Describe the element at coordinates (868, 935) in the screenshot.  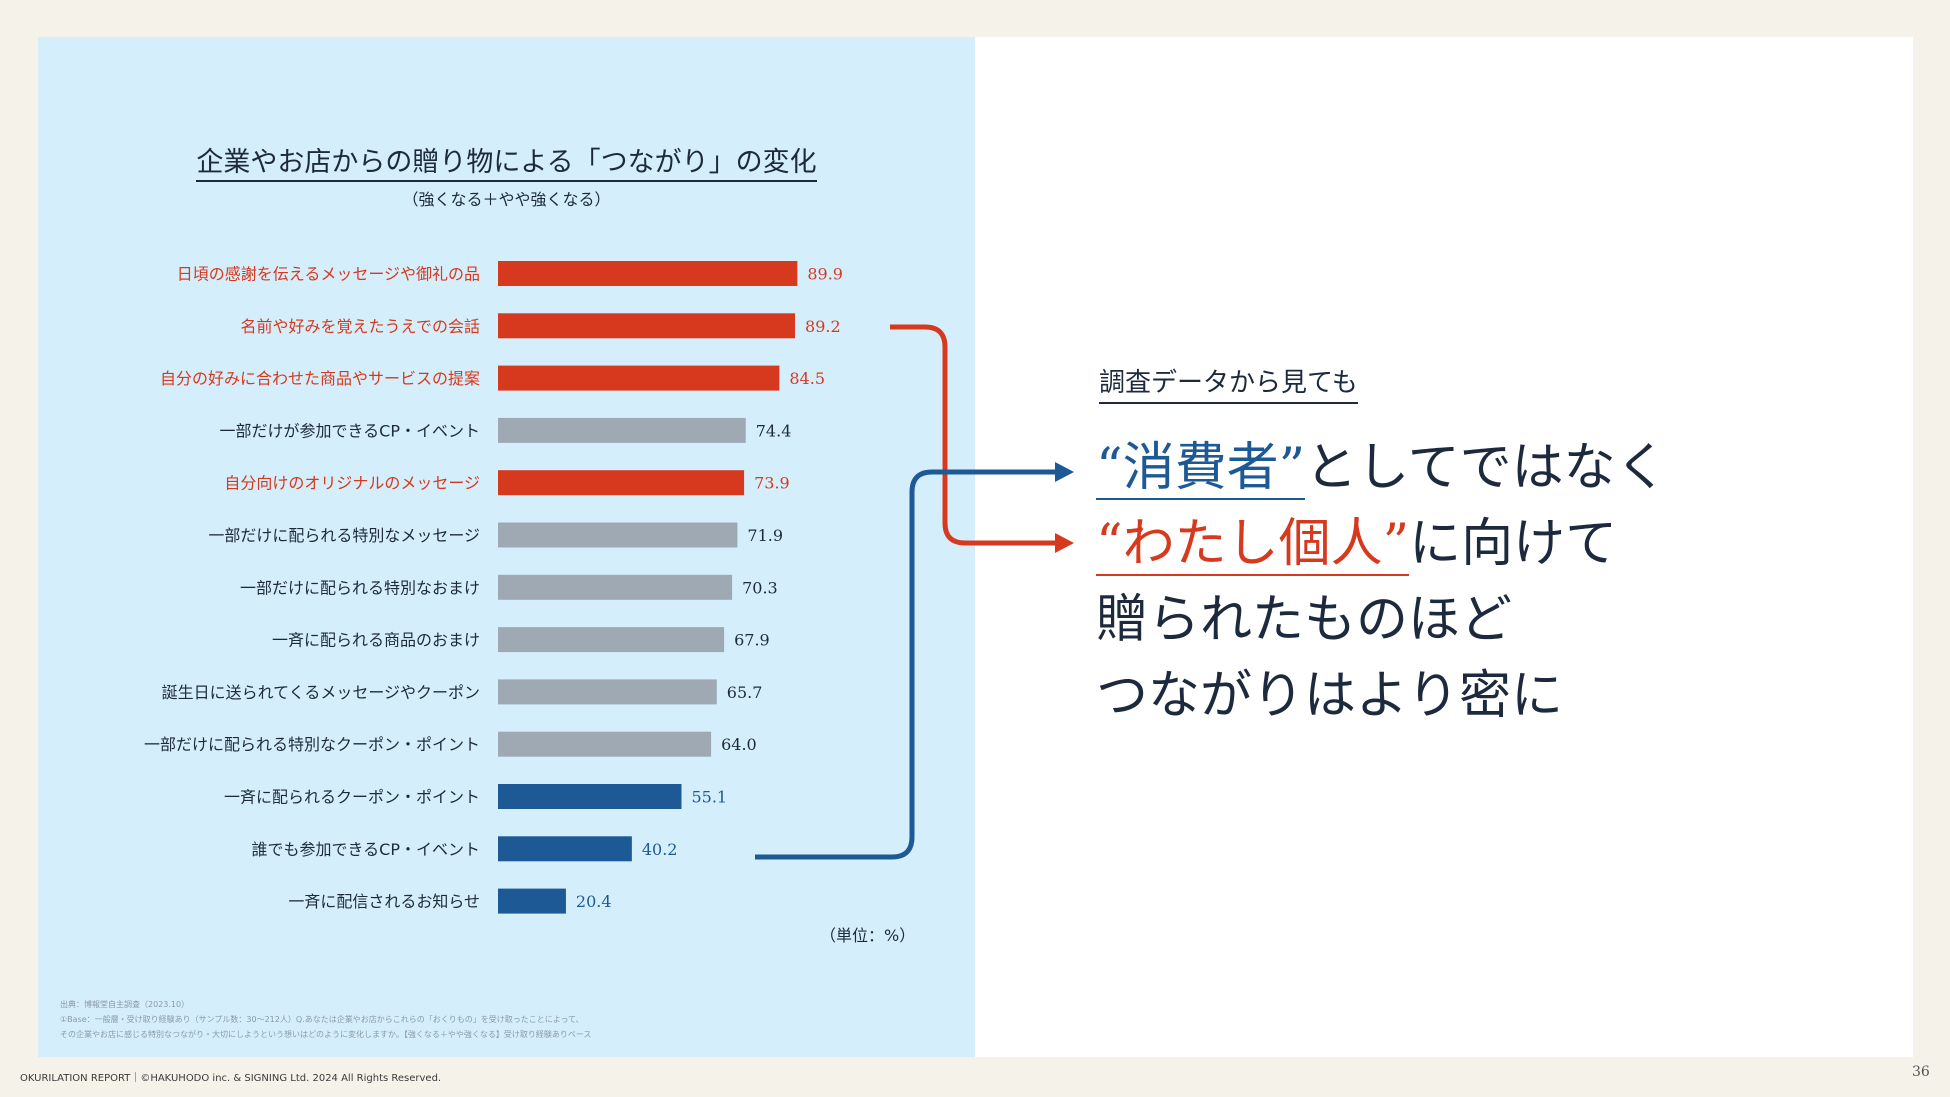
I see `unit-label: （単位：%）` at that location.